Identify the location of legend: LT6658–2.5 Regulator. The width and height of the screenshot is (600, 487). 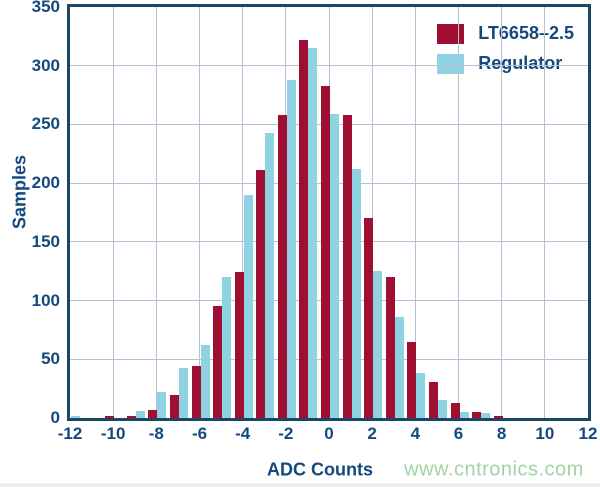
(505, 53).